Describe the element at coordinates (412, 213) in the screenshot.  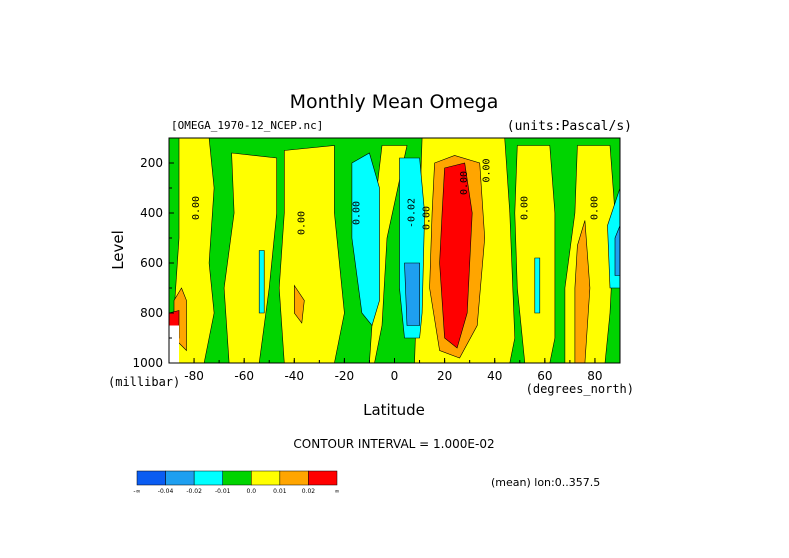
I see `contour-label: -0.02` at that location.